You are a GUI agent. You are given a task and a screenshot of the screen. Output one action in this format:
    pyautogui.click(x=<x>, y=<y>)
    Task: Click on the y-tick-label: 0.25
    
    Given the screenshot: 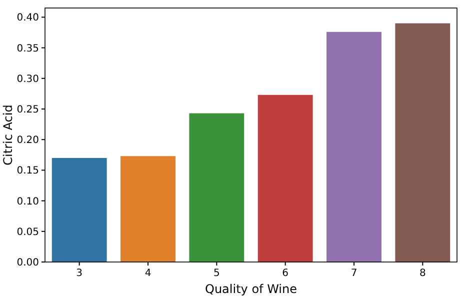 What is the action you would take?
    pyautogui.click(x=27, y=110)
    